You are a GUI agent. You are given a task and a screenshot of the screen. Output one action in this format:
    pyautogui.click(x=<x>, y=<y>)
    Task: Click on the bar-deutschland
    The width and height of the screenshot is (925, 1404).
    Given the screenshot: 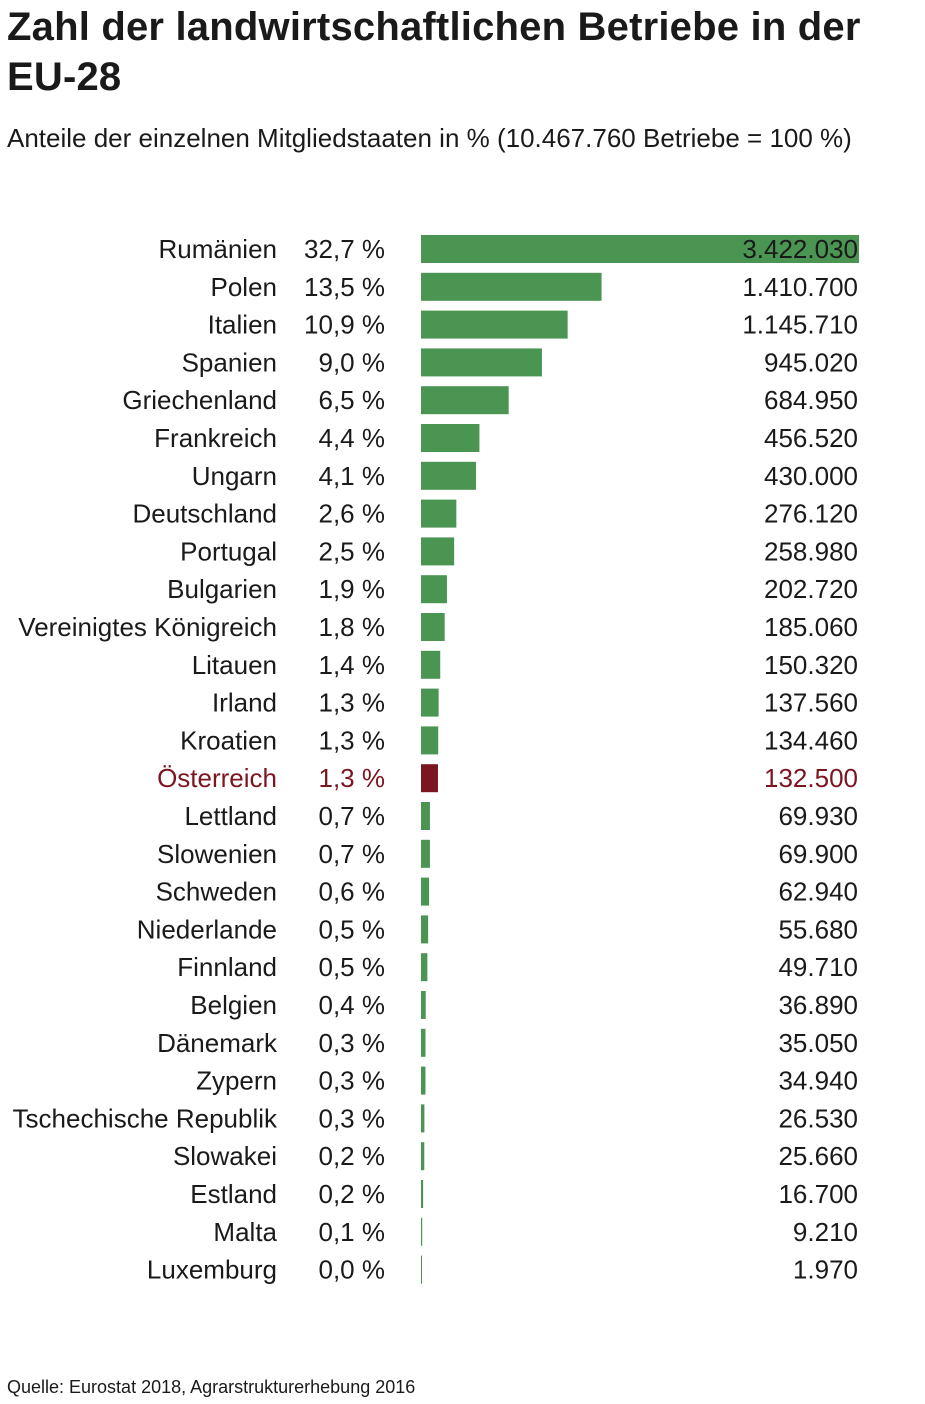 What is the action you would take?
    pyautogui.click(x=439, y=513)
    